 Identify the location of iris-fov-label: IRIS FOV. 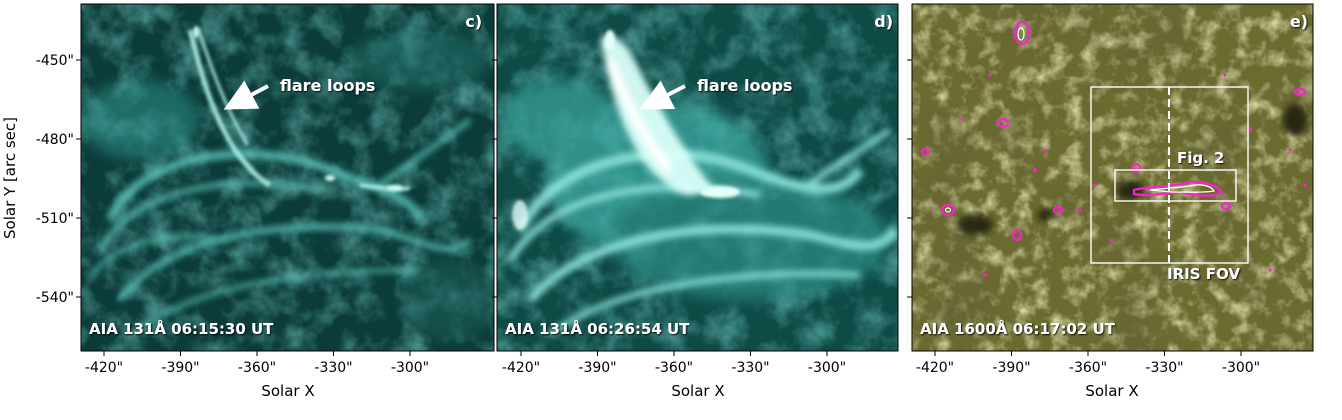
(1203, 274).